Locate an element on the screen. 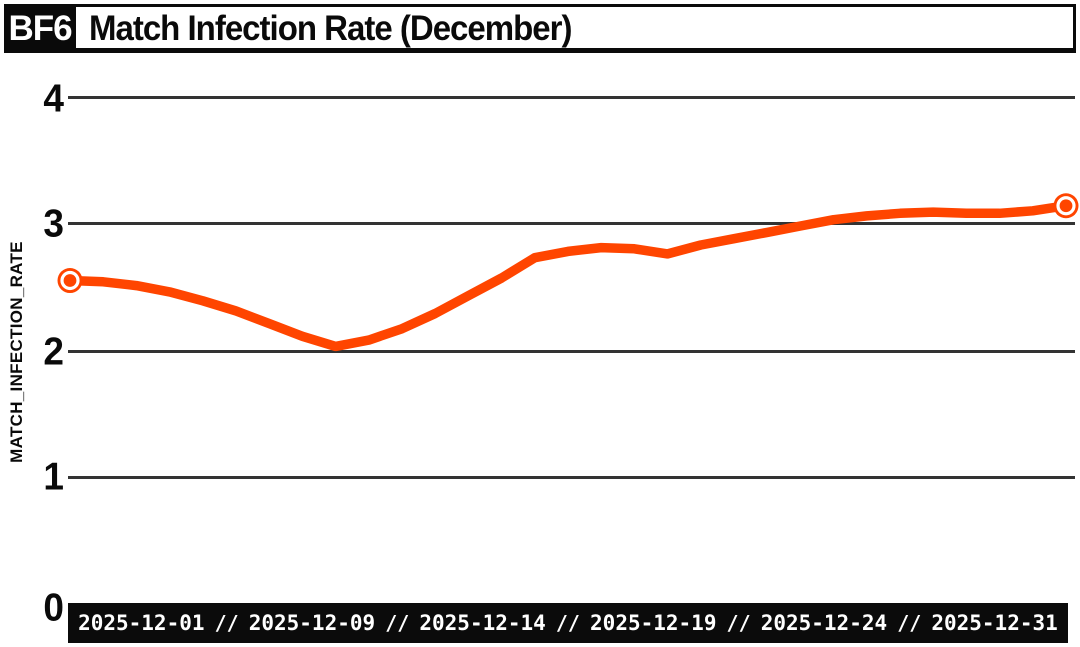 The width and height of the screenshot is (1080, 647). x-tick-label: 2025-12-24 is located at coordinates (824, 623).